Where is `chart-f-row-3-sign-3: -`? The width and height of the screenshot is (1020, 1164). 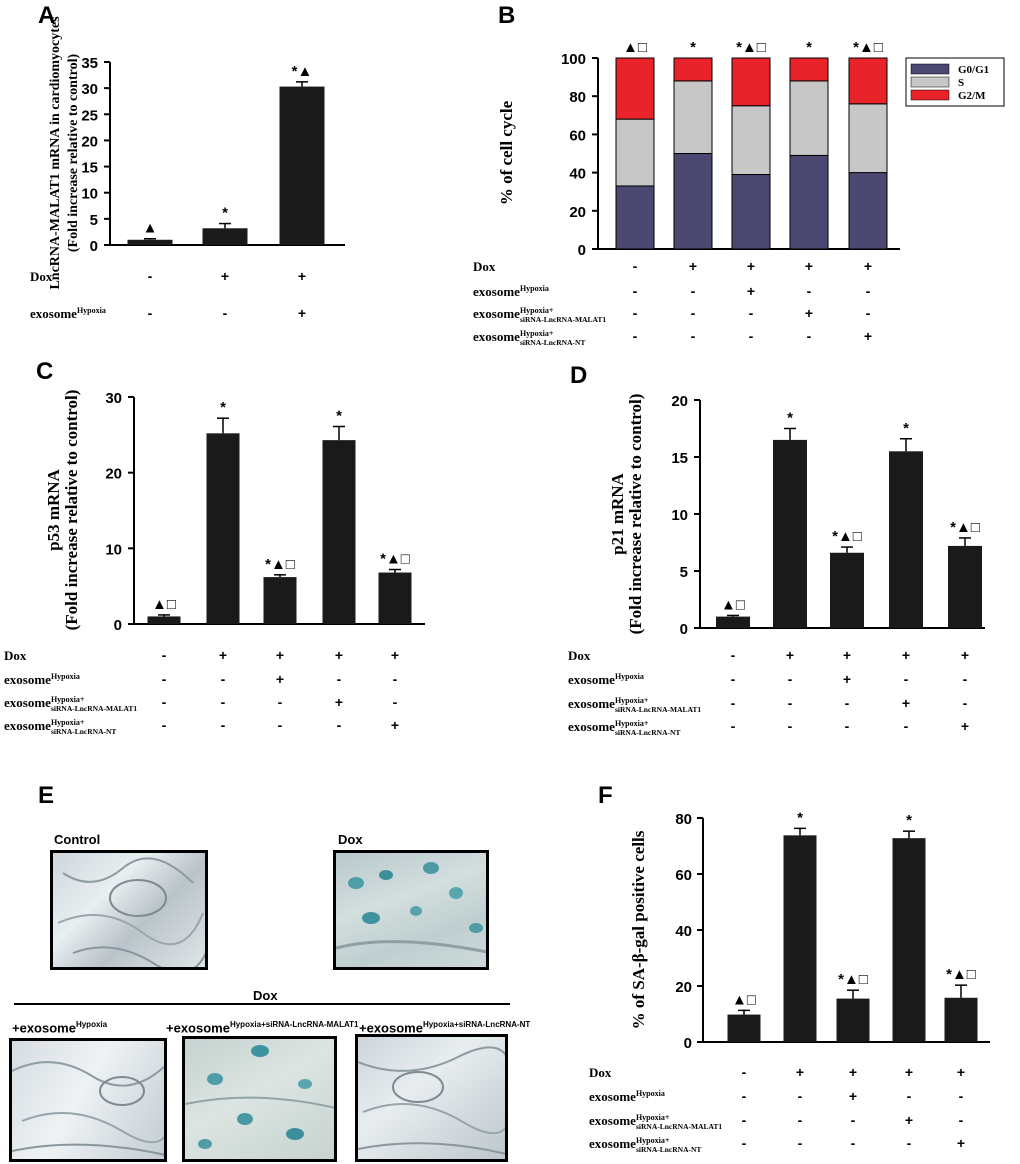
chart-f-row-3-sign-3: - is located at coordinates (909, 1143).